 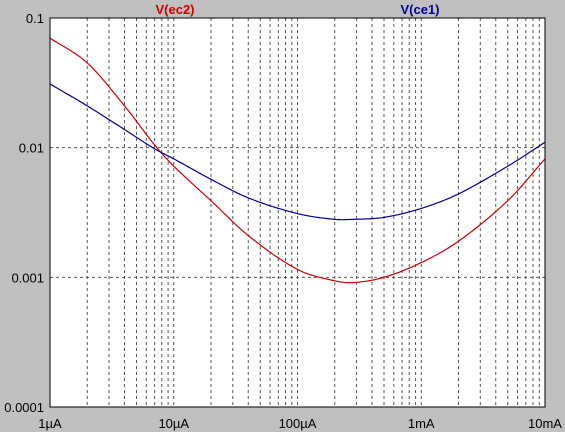 I want to click on x-tick-labels: 1µA 10µA 100µA 1mA 10mA, so click(x=300, y=423).